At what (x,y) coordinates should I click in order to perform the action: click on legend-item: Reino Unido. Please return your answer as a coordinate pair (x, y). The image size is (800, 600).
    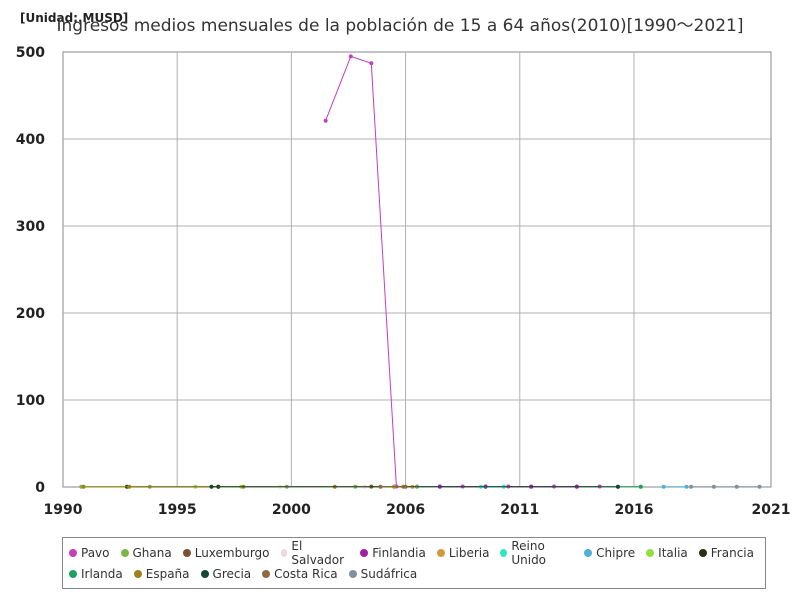
    Looking at the image, I should click on (536, 553).